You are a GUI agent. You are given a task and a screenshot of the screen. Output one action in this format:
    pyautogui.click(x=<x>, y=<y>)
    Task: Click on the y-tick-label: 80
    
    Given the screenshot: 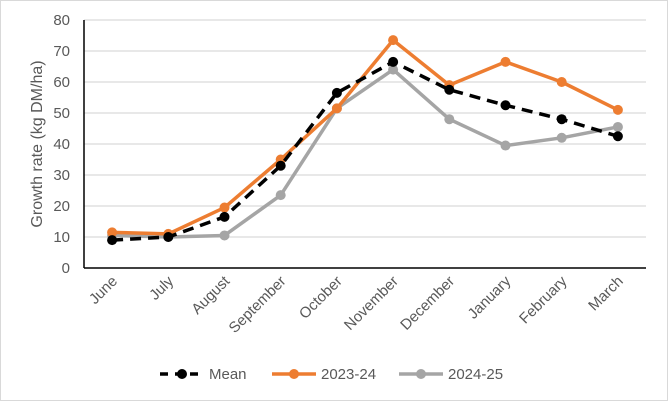 What is the action you would take?
    pyautogui.click(x=61, y=20)
    